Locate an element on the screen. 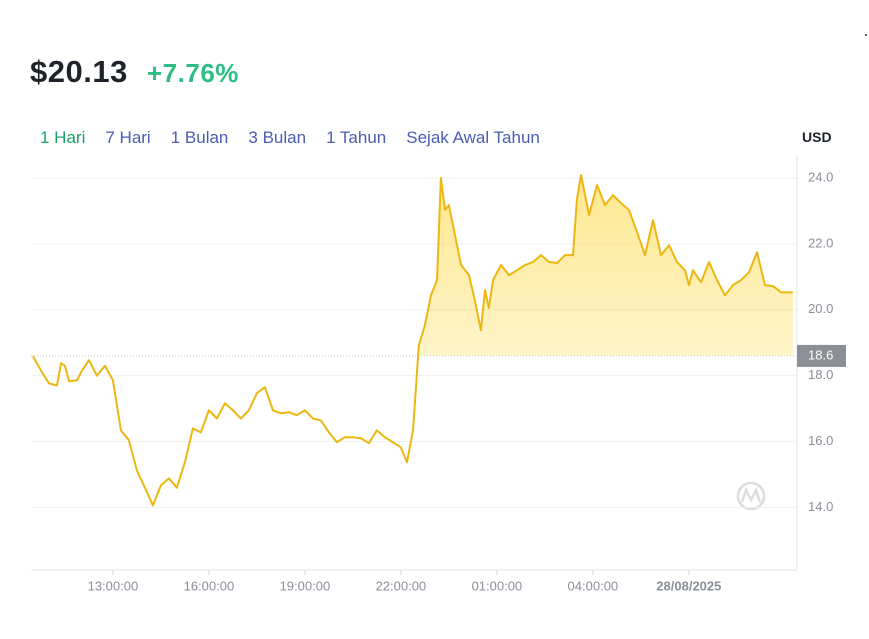 This screenshot has height=639, width=869. range-tab: 1 Bulan is located at coordinates (199, 137).